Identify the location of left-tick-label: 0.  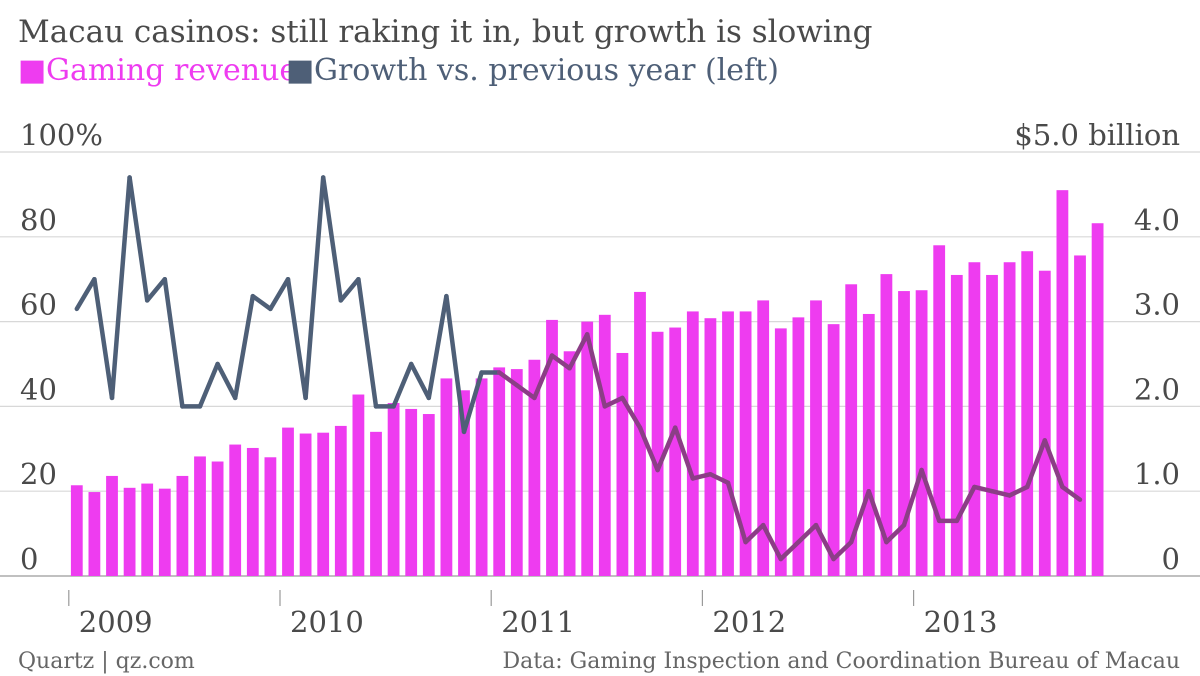
(29, 559).